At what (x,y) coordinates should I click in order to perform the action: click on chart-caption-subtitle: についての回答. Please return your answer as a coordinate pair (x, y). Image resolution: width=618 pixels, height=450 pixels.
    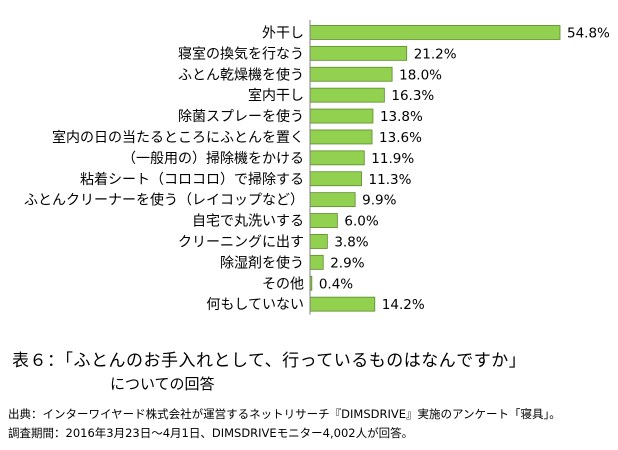
    Looking at the image, I should click on (162, 384).